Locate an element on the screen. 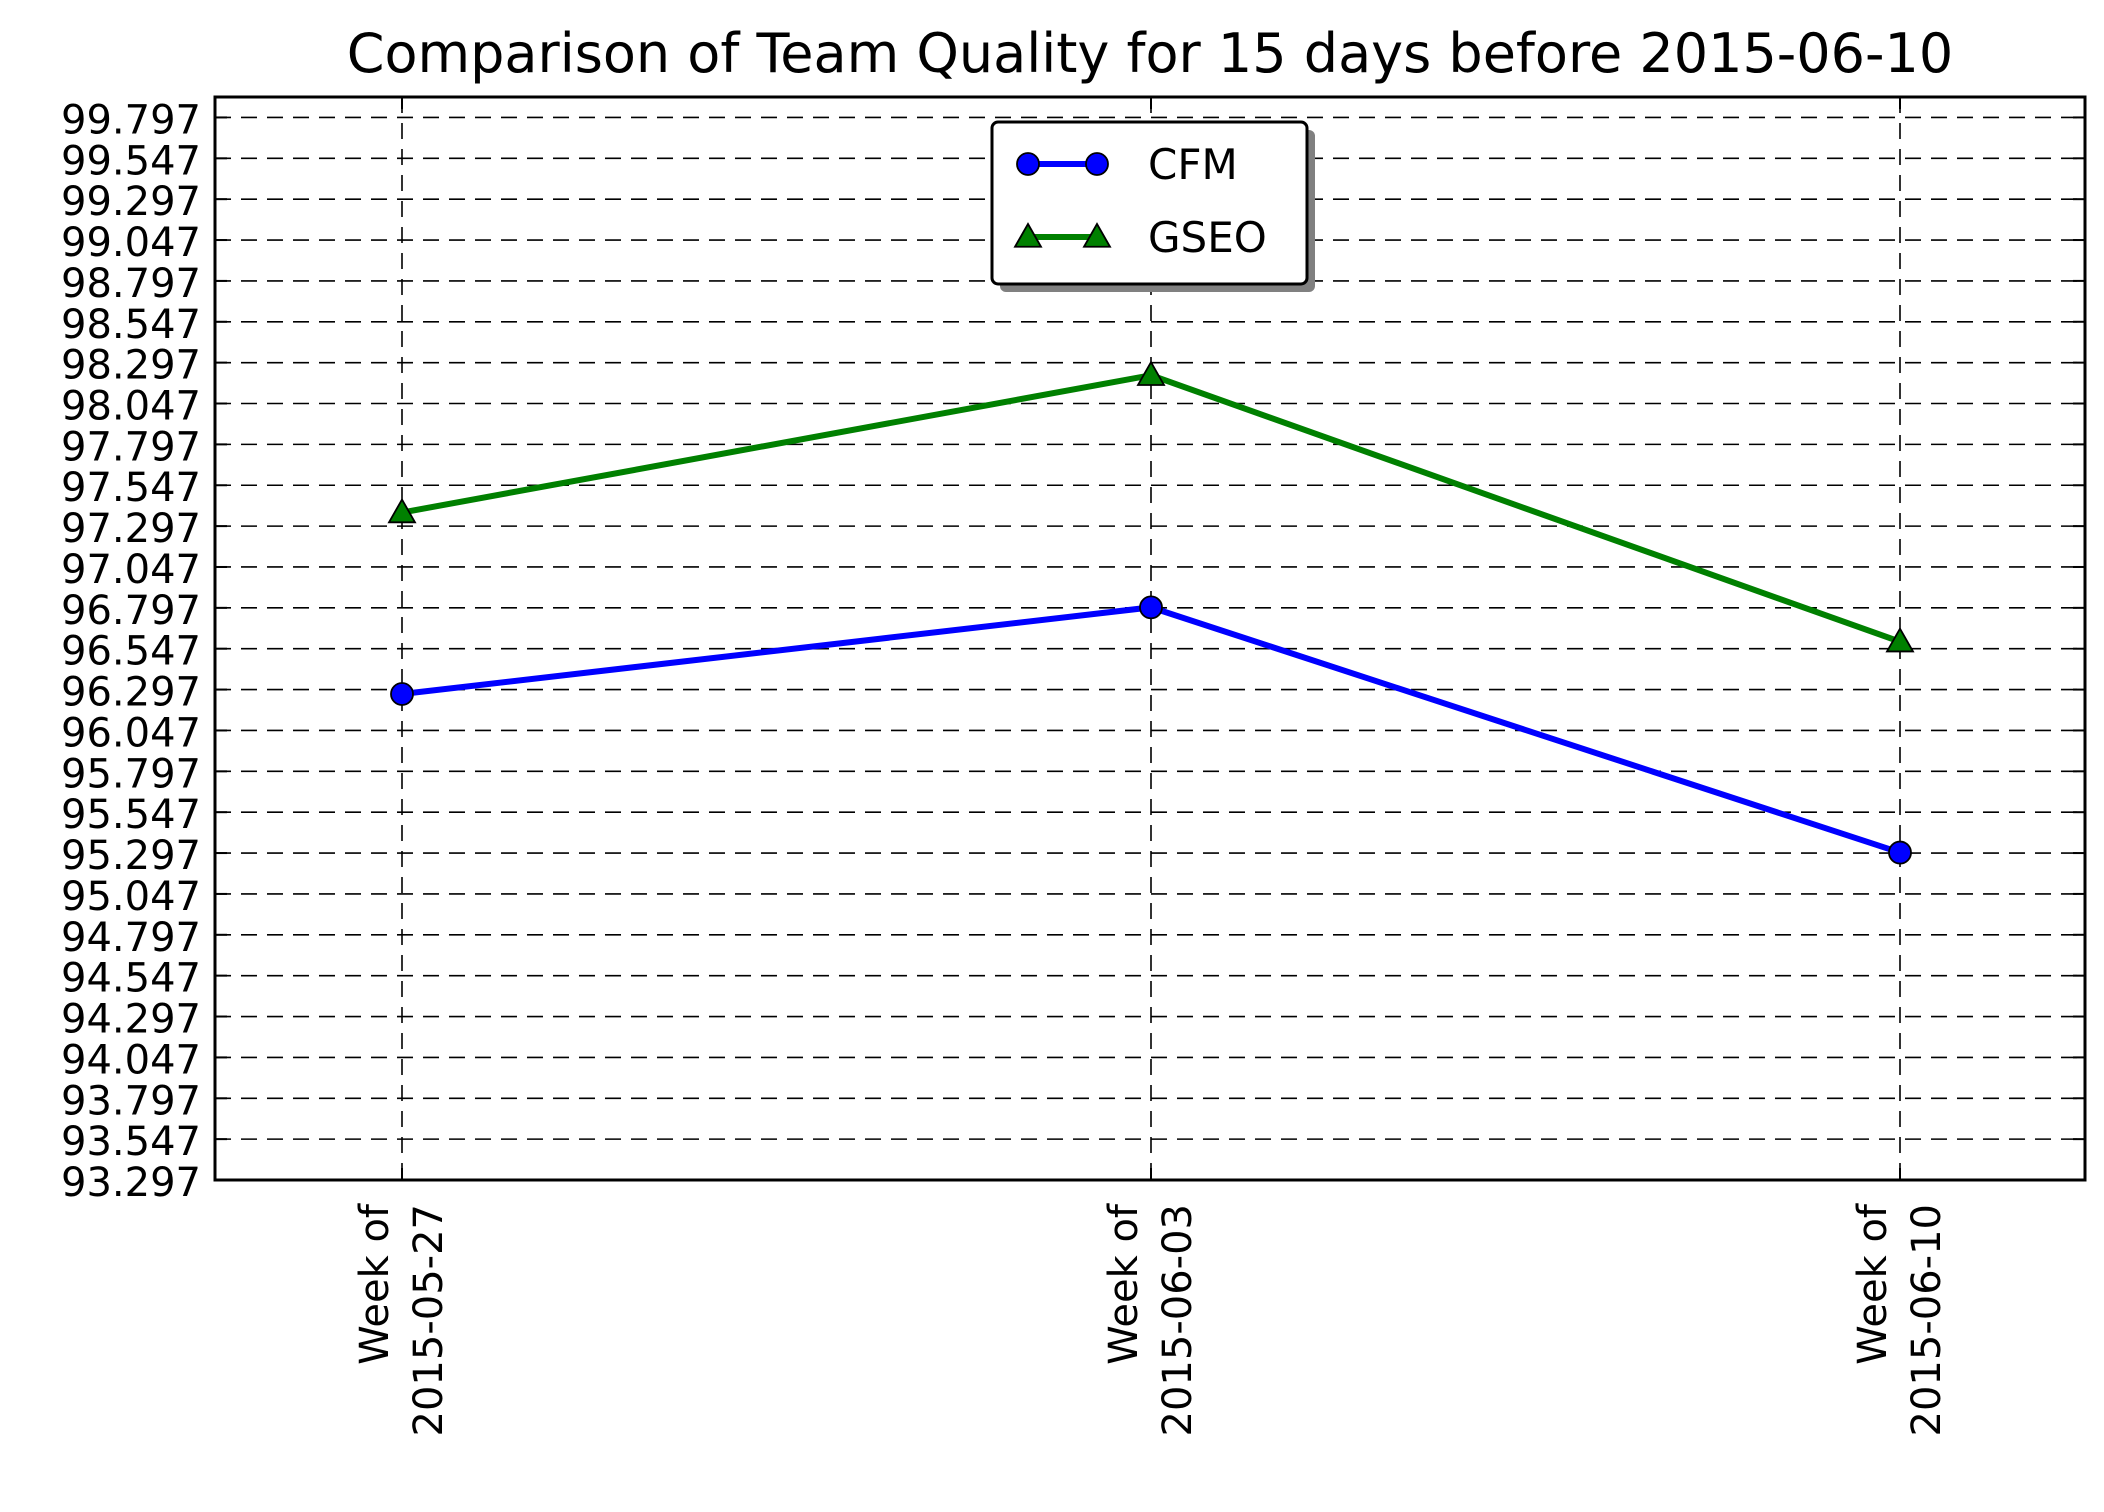 This screenshot has height=1512, width=2104. y-tick-label: 98.547 is located at coordinates (131, 325).